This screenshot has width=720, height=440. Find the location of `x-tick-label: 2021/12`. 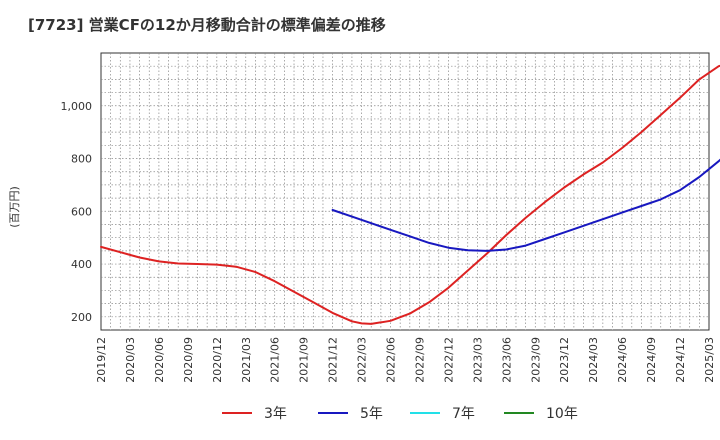

x-tick-label: 2021/12 is located at coordinates (333, 360).